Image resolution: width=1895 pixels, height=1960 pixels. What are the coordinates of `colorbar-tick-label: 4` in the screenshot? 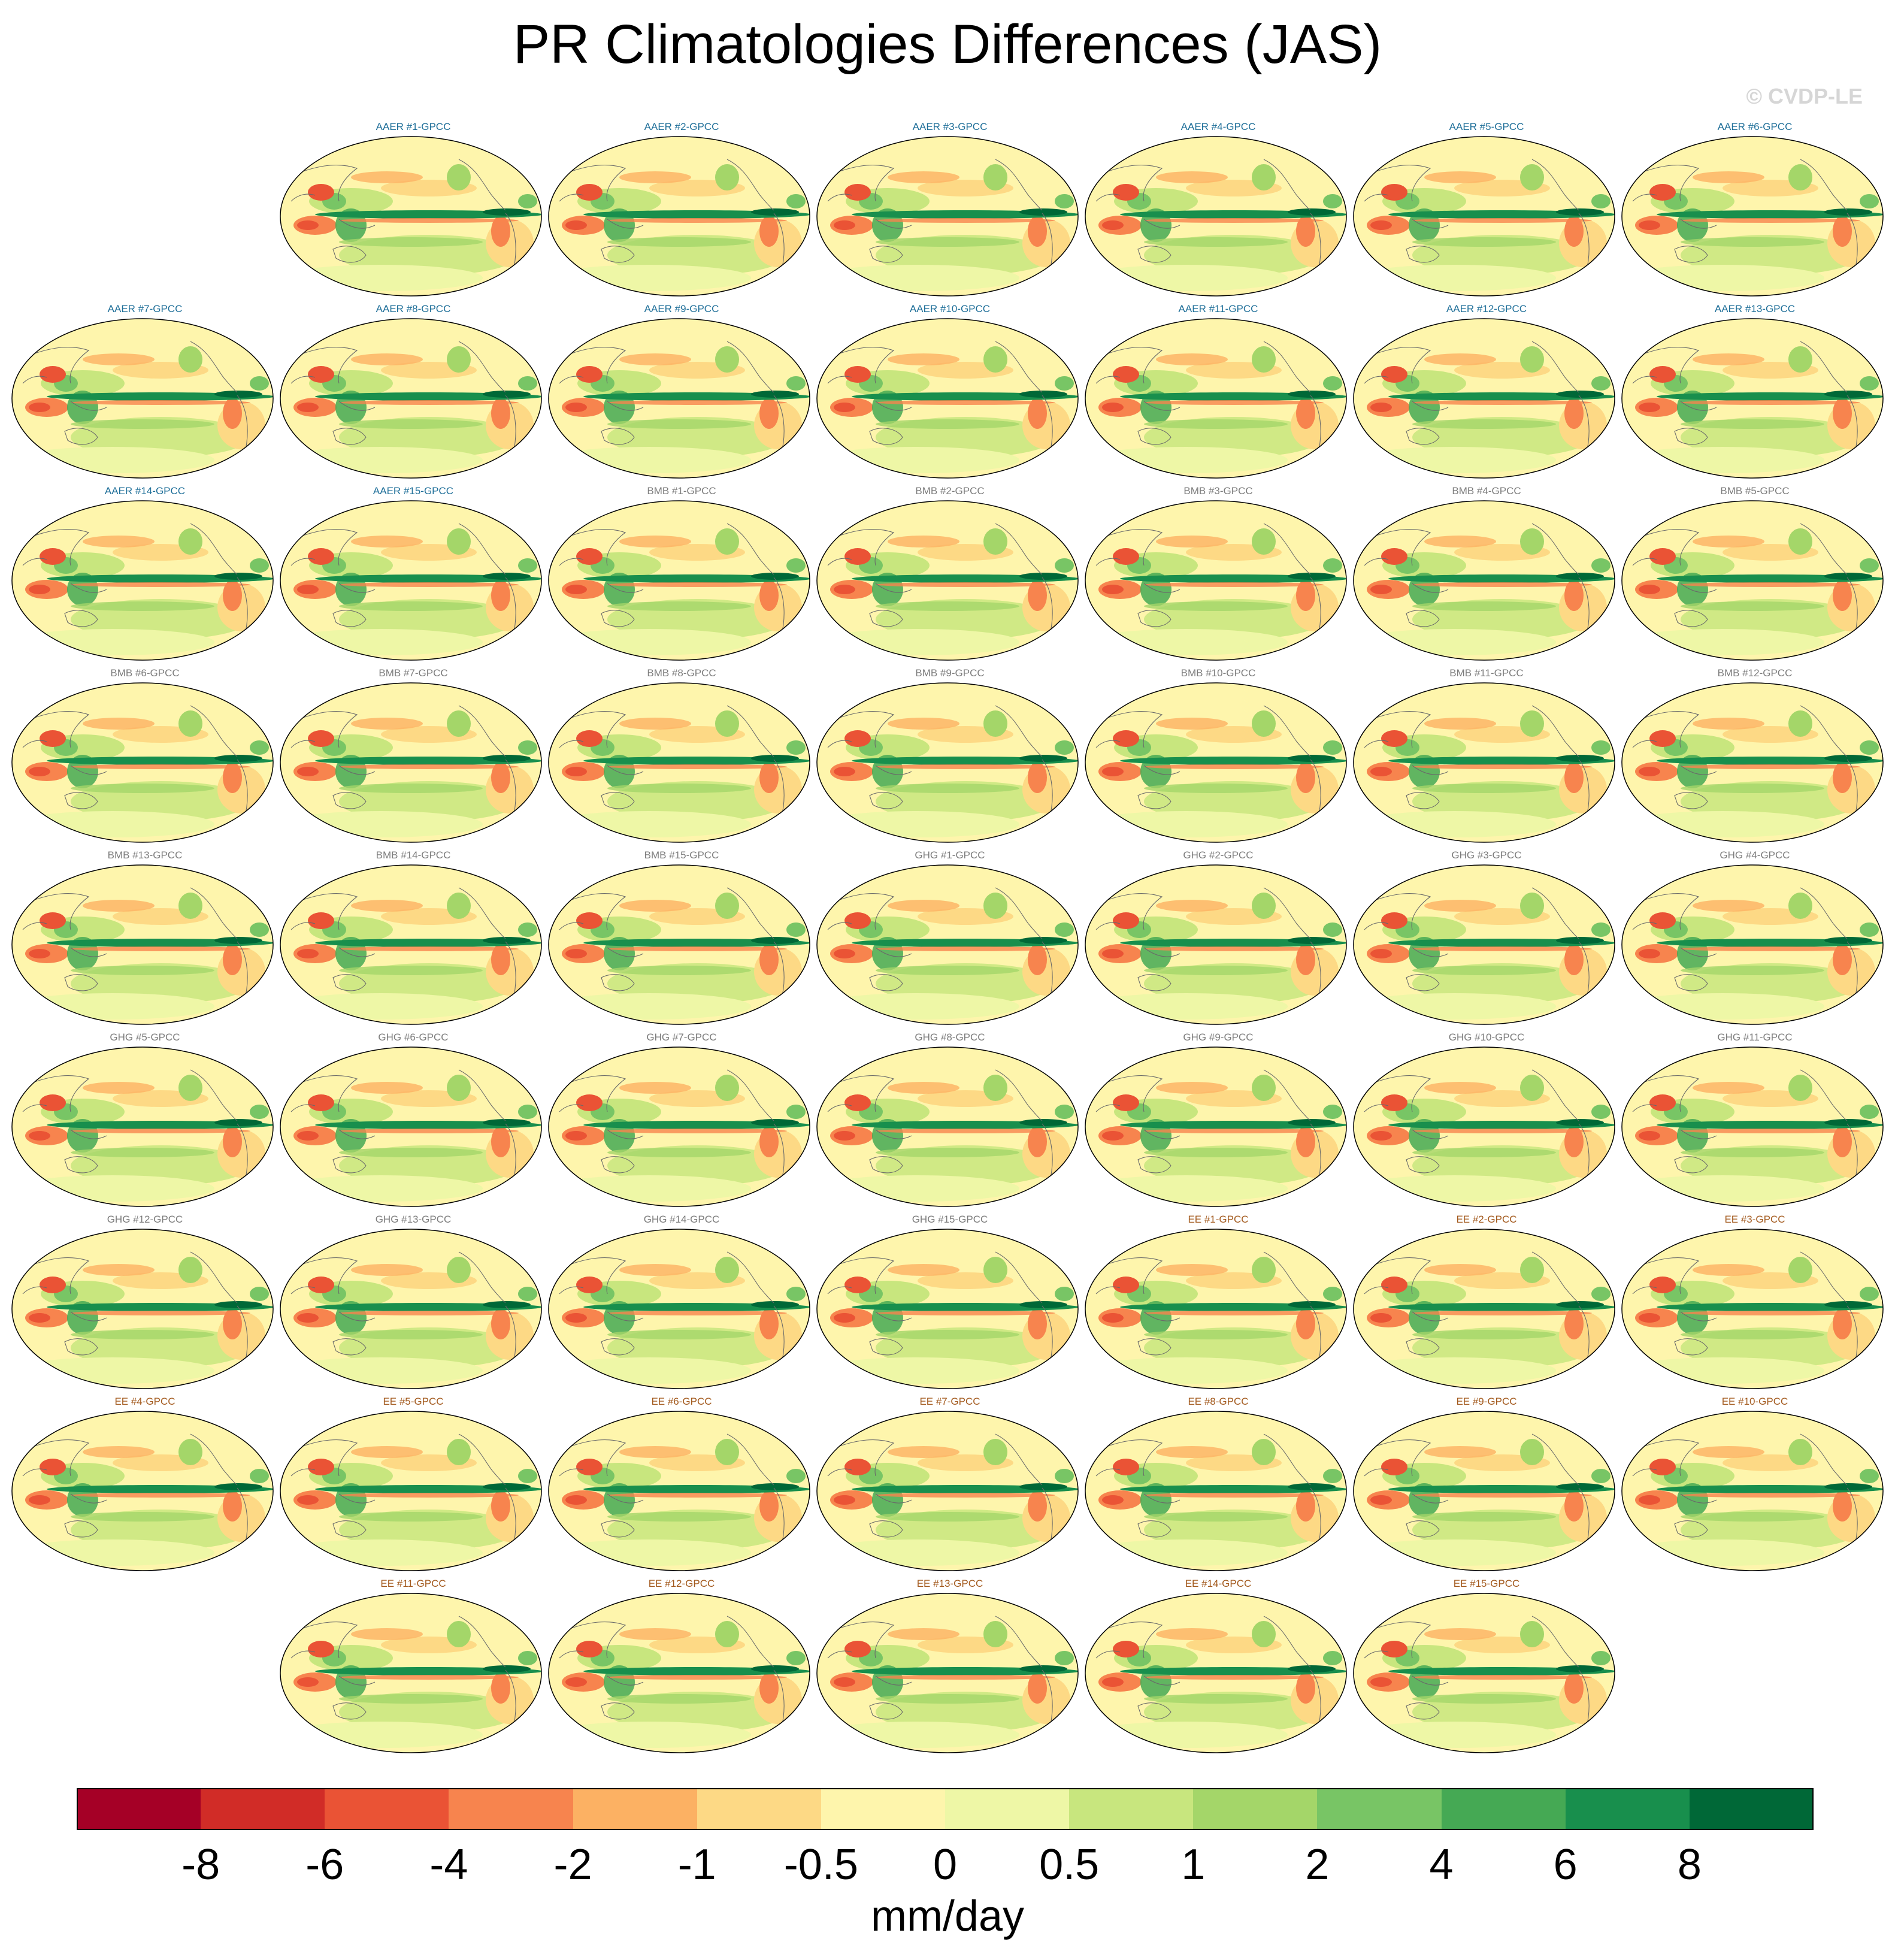 It's located at (1441, 1865).